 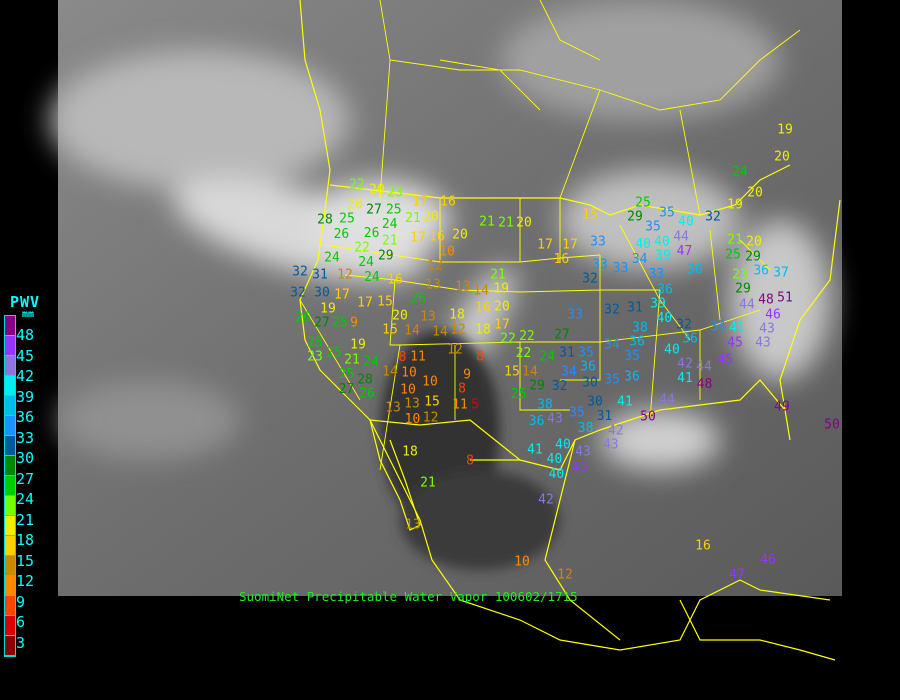 What do you see at coordinates (21, 642) in the screenshot?
I see `legend-label: 3` at bounding box center [21, 642].